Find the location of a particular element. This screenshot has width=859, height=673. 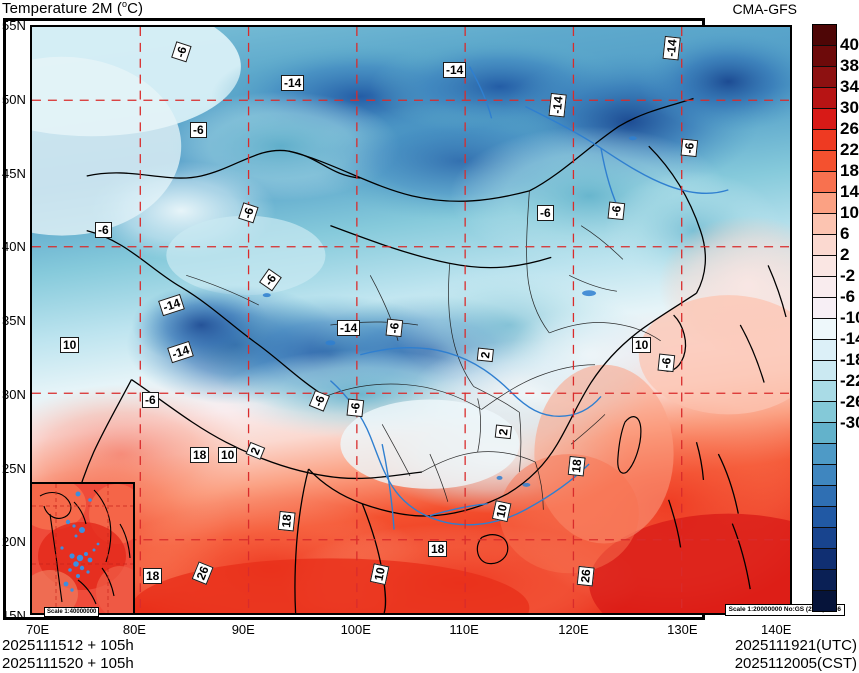

colorbar-tick-14: 14 is located at coordinates (849, 191).